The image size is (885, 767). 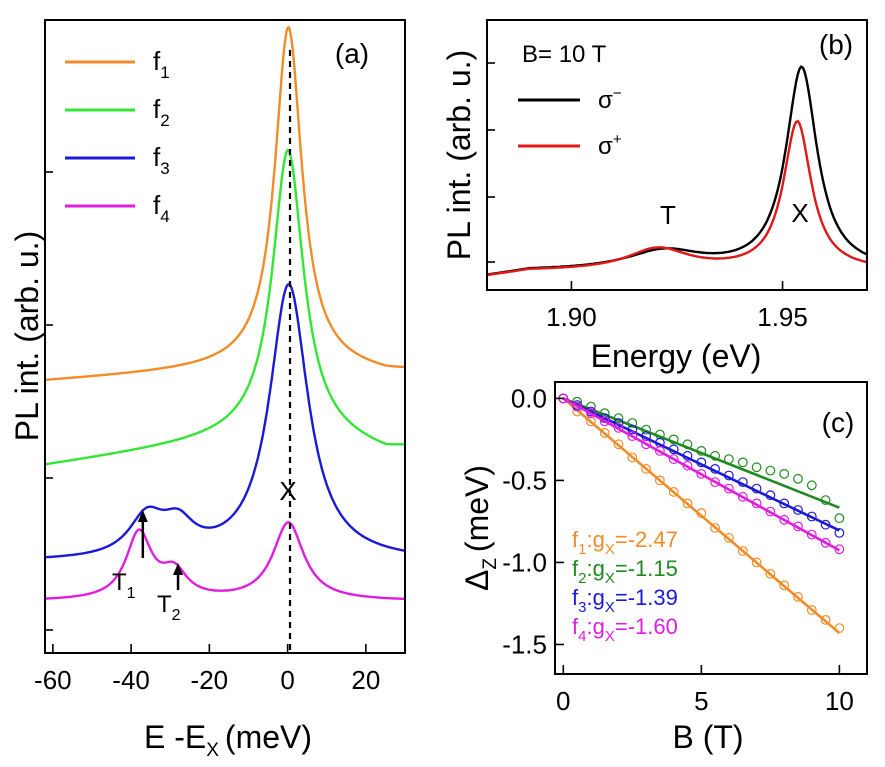 What do you see at coordinates (676, 356) in the screenshot?
I see `panel-b-x-label: Energy (eV)` at bounding box center [676, 356].